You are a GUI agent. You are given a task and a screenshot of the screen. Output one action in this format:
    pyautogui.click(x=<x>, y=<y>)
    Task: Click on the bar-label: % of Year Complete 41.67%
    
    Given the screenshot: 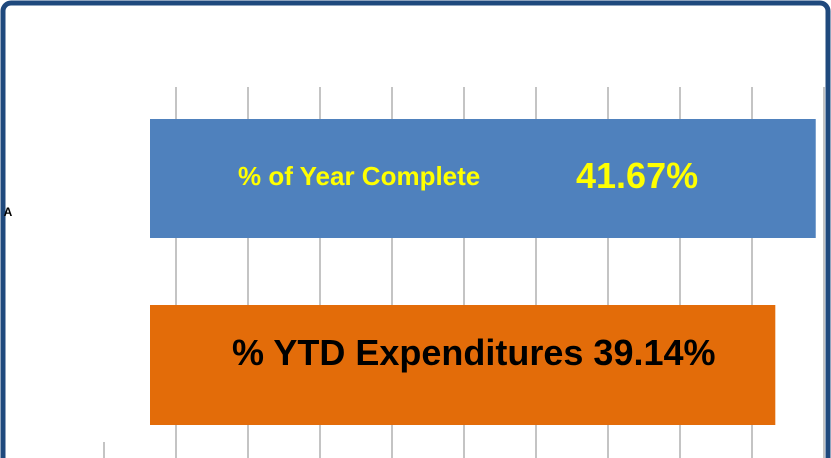 What is the action you would take?
    pyautogui.click(x=468, y=175)
    